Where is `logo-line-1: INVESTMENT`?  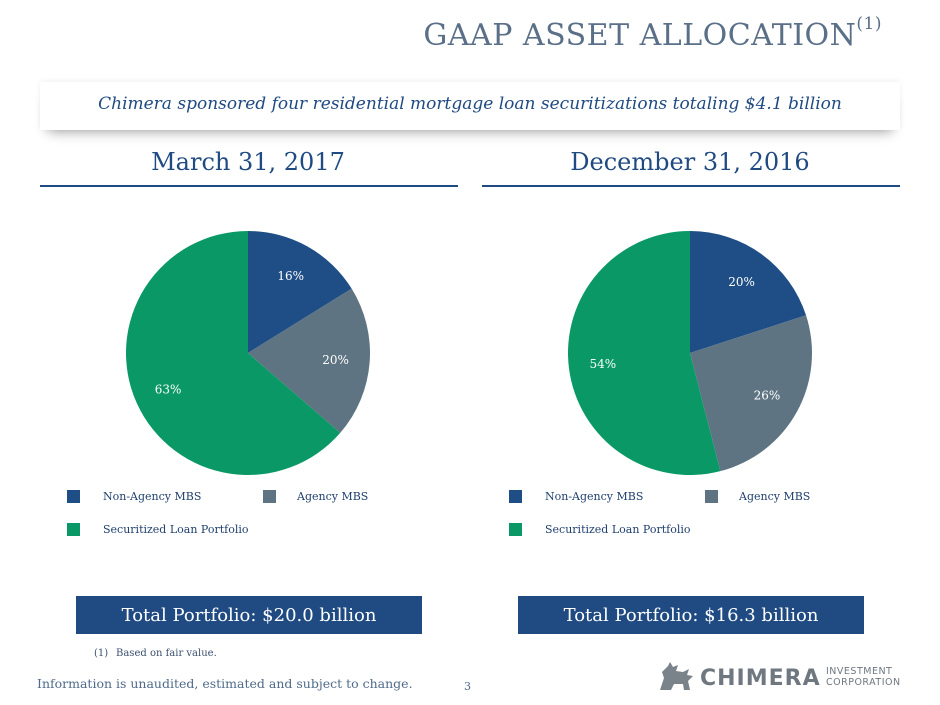
logo-line-1: INVESTMENT is located at coordinates (859, 671).